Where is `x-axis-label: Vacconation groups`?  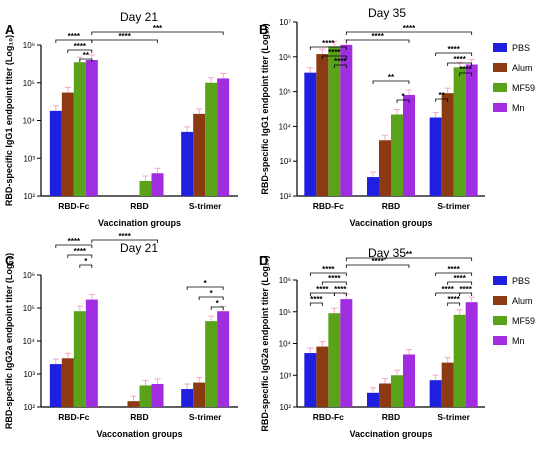 x-axis-label: Vacconation groups is located at coordinates (139, 434).